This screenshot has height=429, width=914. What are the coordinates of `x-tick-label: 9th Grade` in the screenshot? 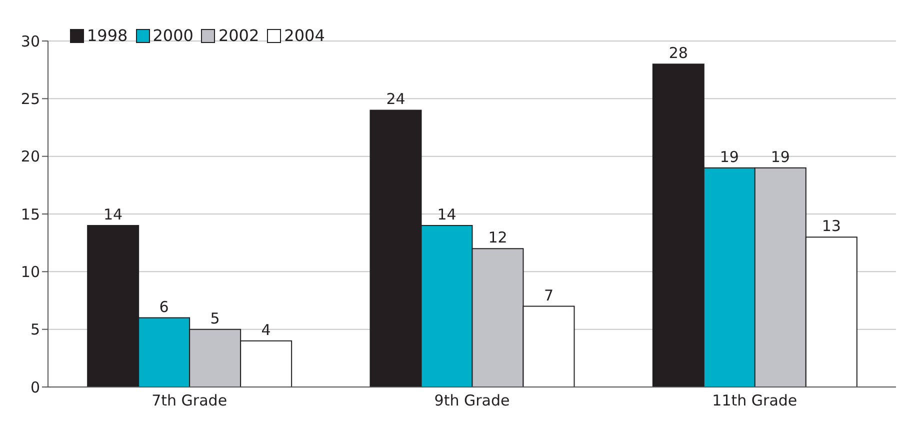 It's located at (472, 401).